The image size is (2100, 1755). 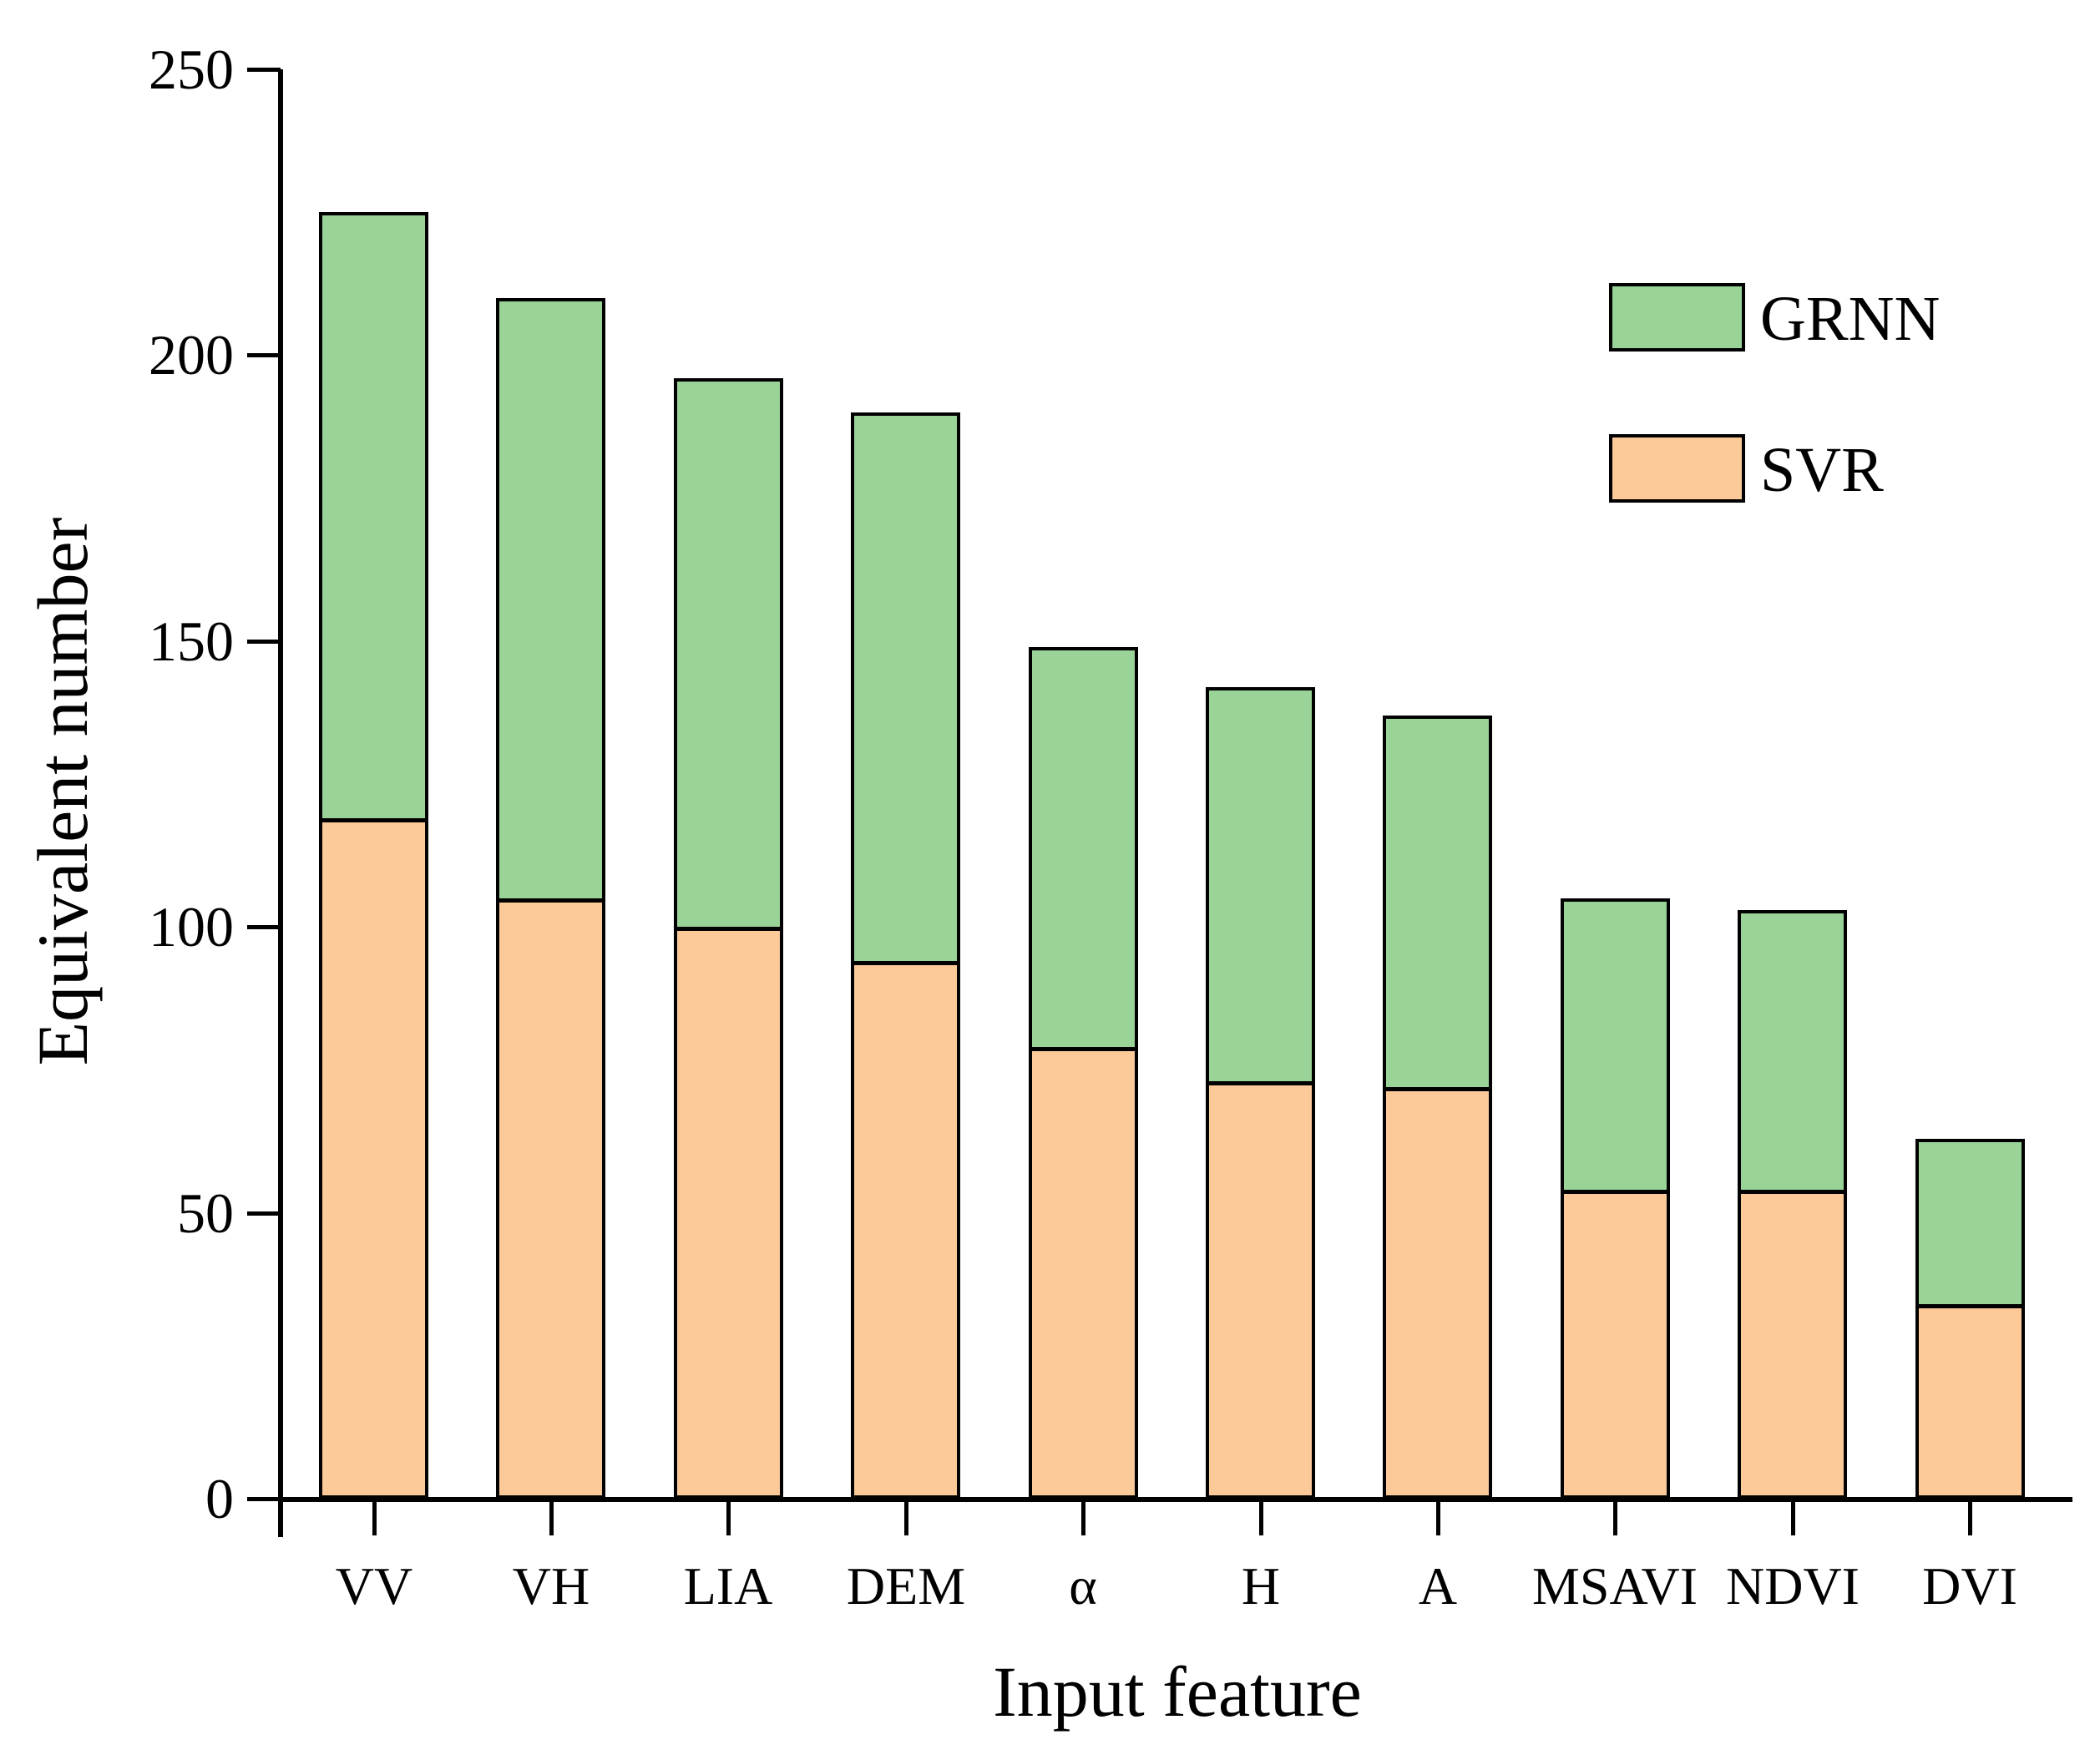 What do you see at coordinates (550, 598) in the screenshot?
I see `bar-segment-grnn-VH` at bounding box center [550, 598].